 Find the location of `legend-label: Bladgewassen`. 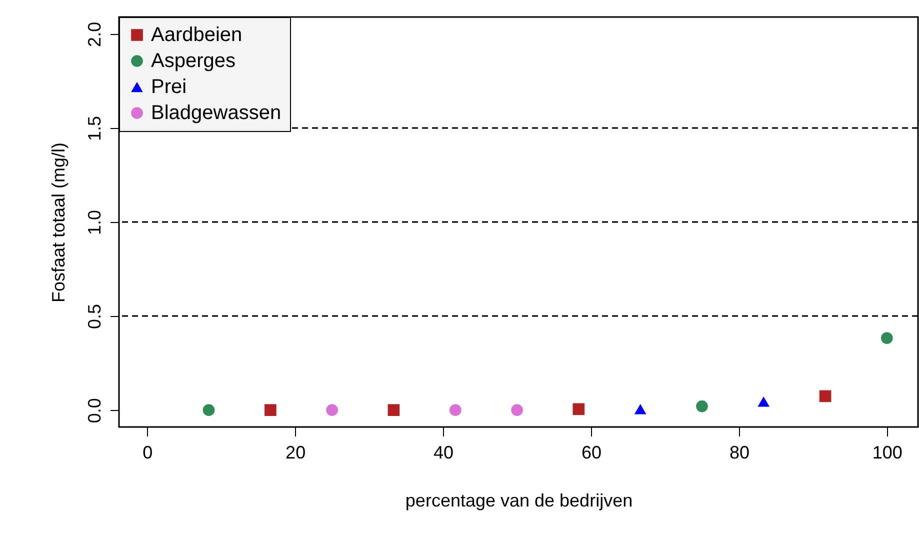

legend-label: Bladgewassen is located at coordinates (216, 113).